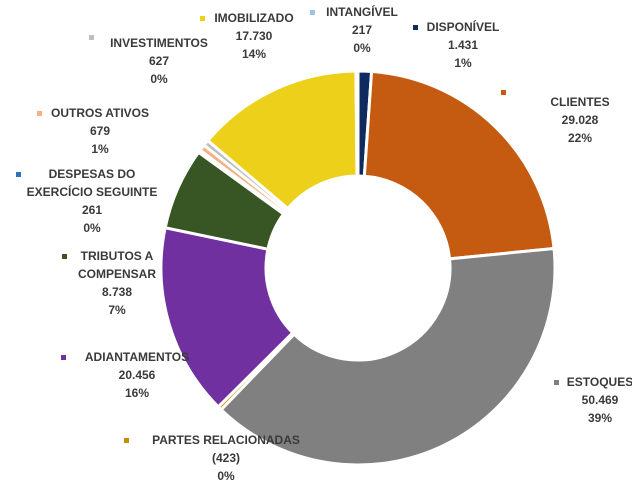 The image size is (632, 484). I want to click on category-label: IMOBILIZADO, so click(254, 18).